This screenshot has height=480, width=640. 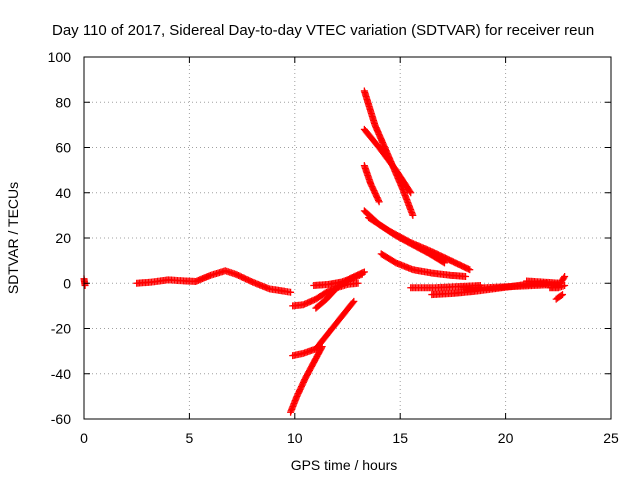 I want to click on x-tick-label: 20, so click(x=506, y=438).